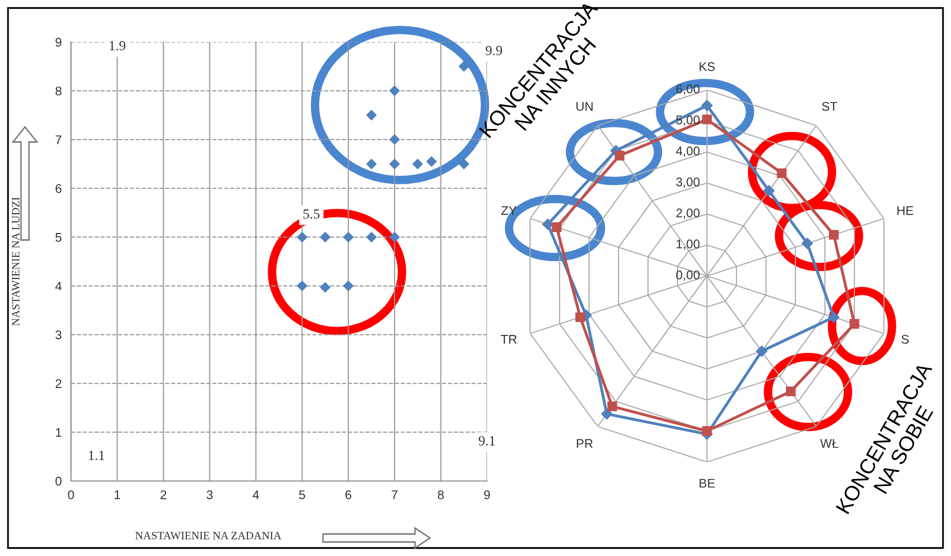  What do you see at coordinates (59, 188) in the screenshot?
I see `y-tick-label: 6` at bounding box center [59, 188].